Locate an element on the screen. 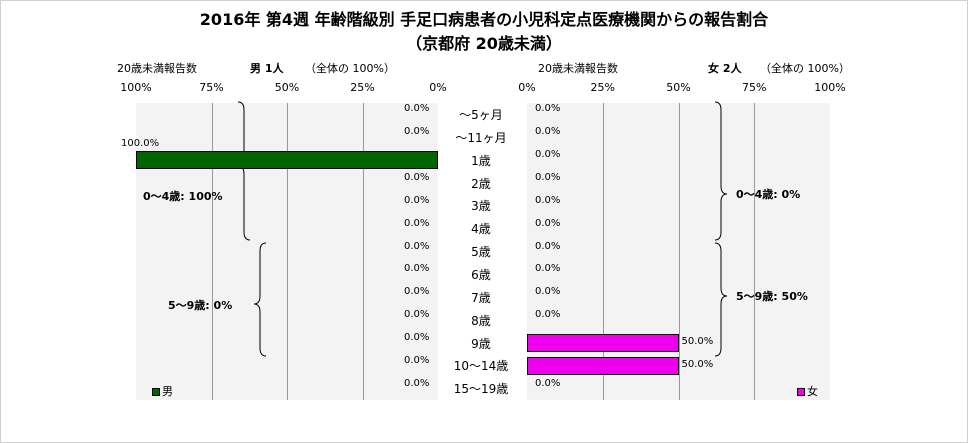  category-label: 2歳 is located at coordinates (481, 183).